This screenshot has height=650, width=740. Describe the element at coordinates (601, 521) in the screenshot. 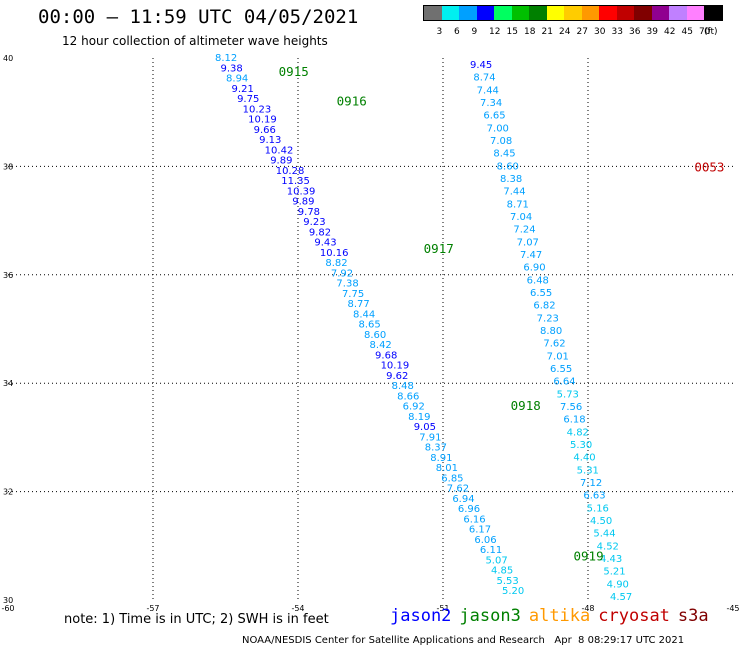

I see `wave-height-value: 4.50` at that location.